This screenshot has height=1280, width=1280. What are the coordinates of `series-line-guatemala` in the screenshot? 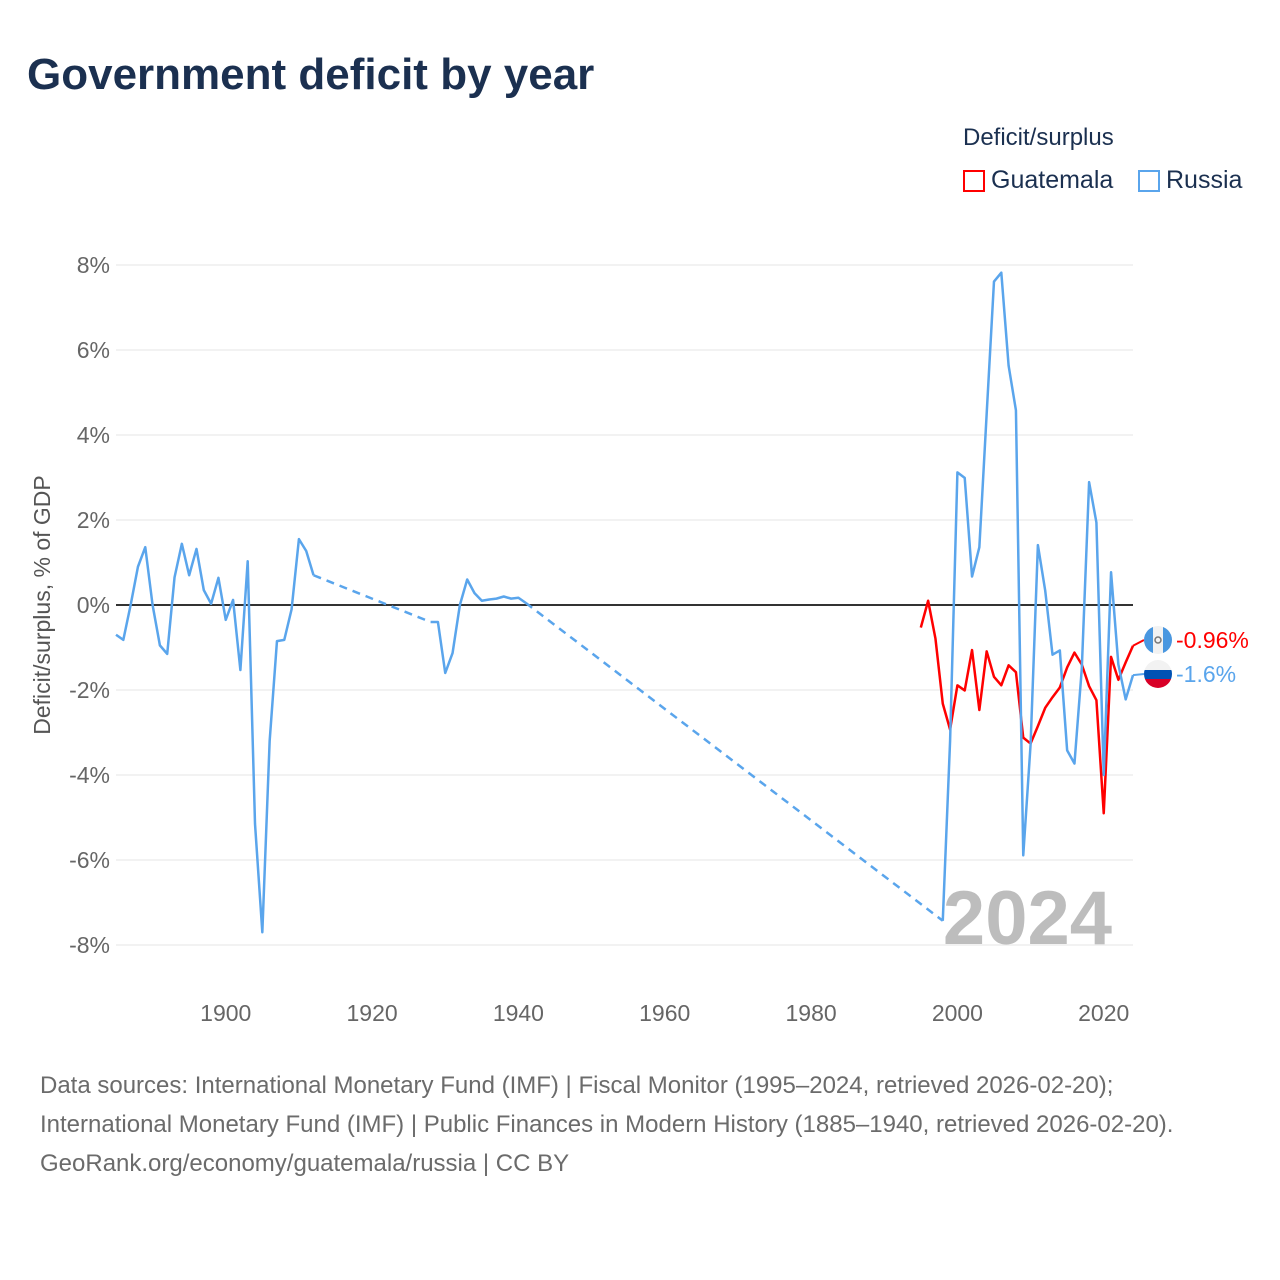 It's located at (1027, 707).